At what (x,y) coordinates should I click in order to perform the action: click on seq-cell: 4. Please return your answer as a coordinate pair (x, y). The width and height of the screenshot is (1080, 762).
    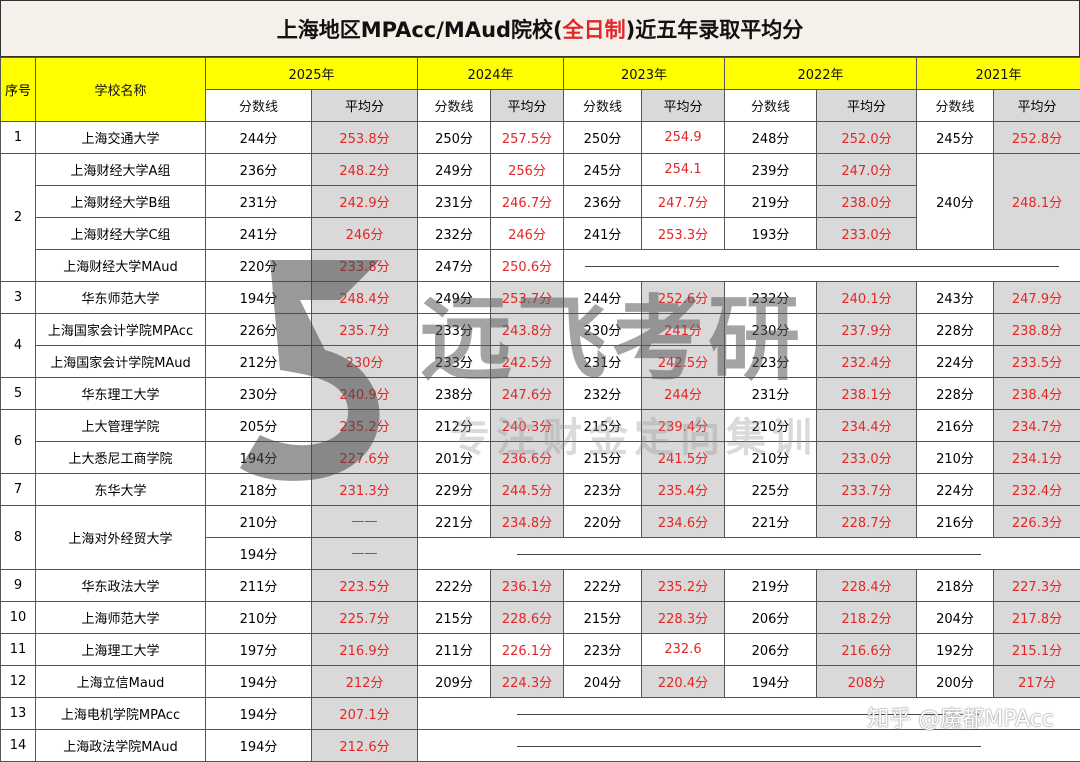
    Looking at the image, I should click on (18, 346).